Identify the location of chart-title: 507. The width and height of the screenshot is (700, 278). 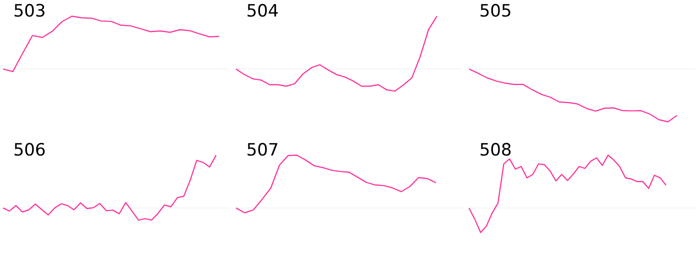
(263, 149).